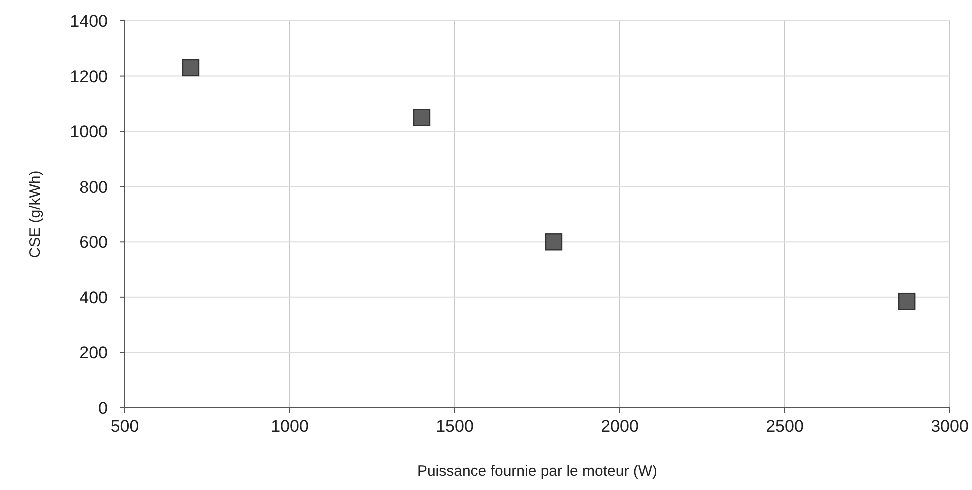  What do you see at coordinates (89, 21) in the screenshot?
I see `y-tick-label: 1400` at bounding box center [89, 21].